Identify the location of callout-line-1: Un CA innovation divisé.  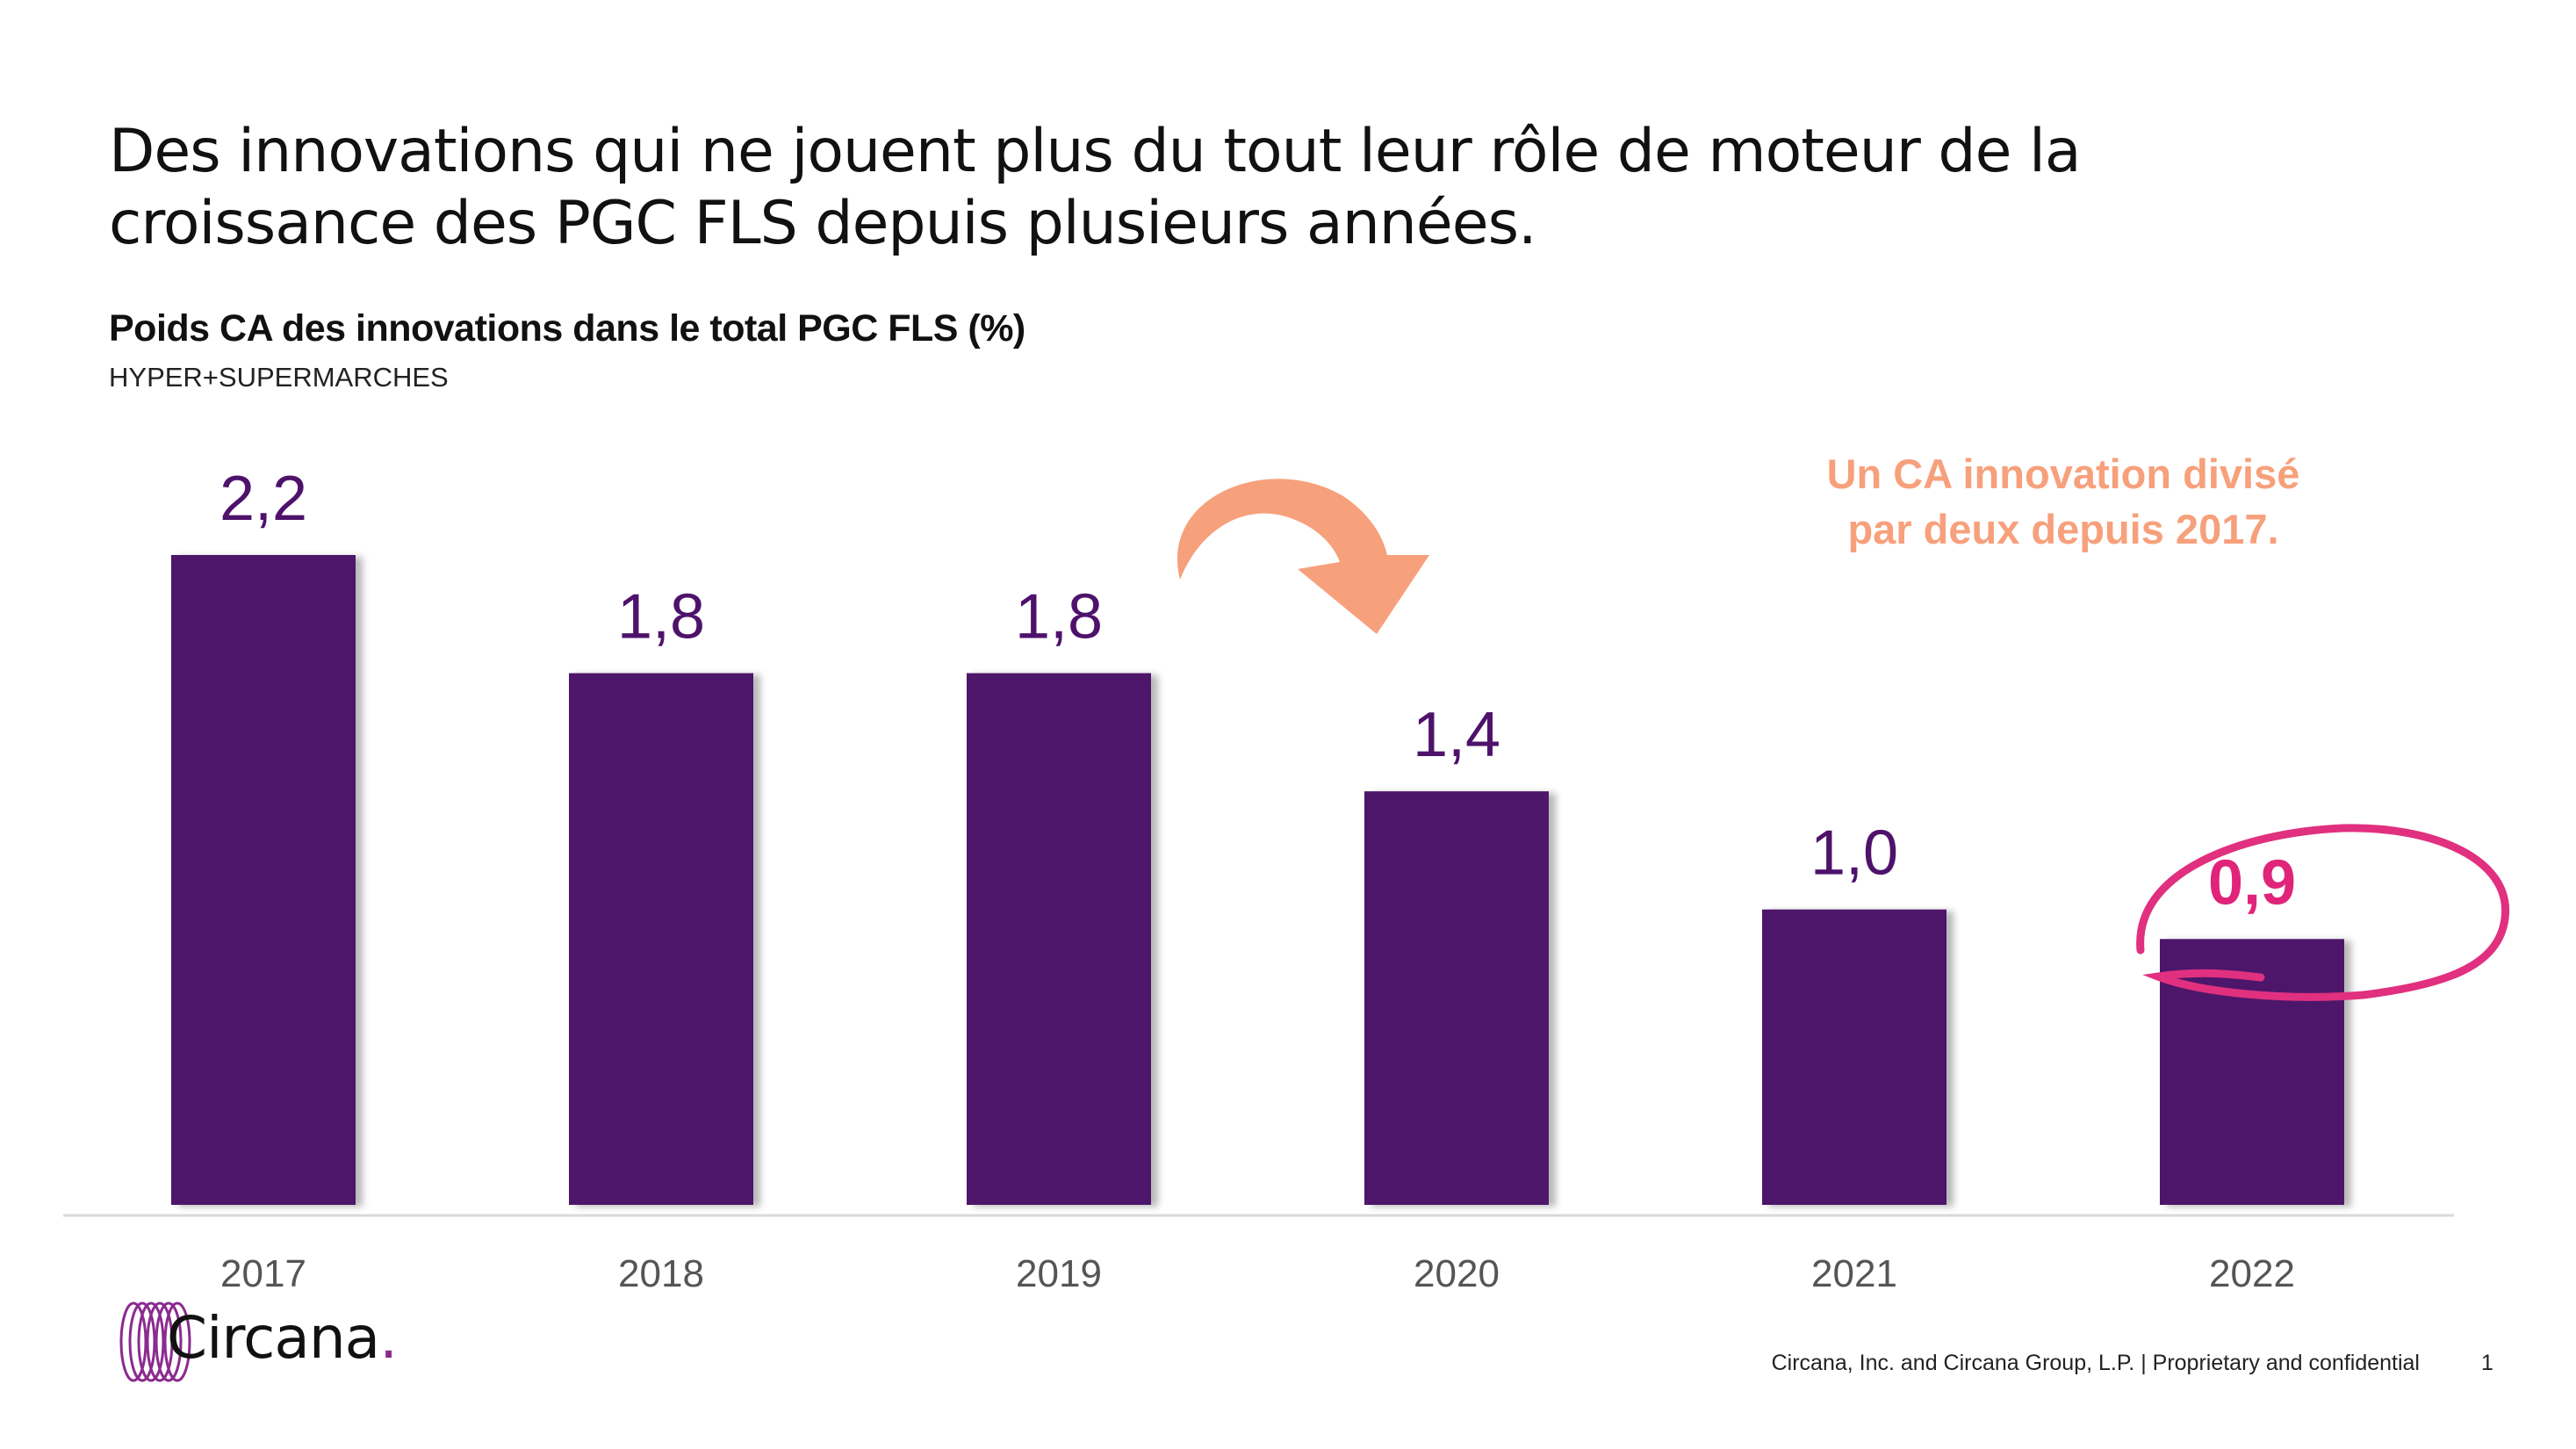
(2063, 474).